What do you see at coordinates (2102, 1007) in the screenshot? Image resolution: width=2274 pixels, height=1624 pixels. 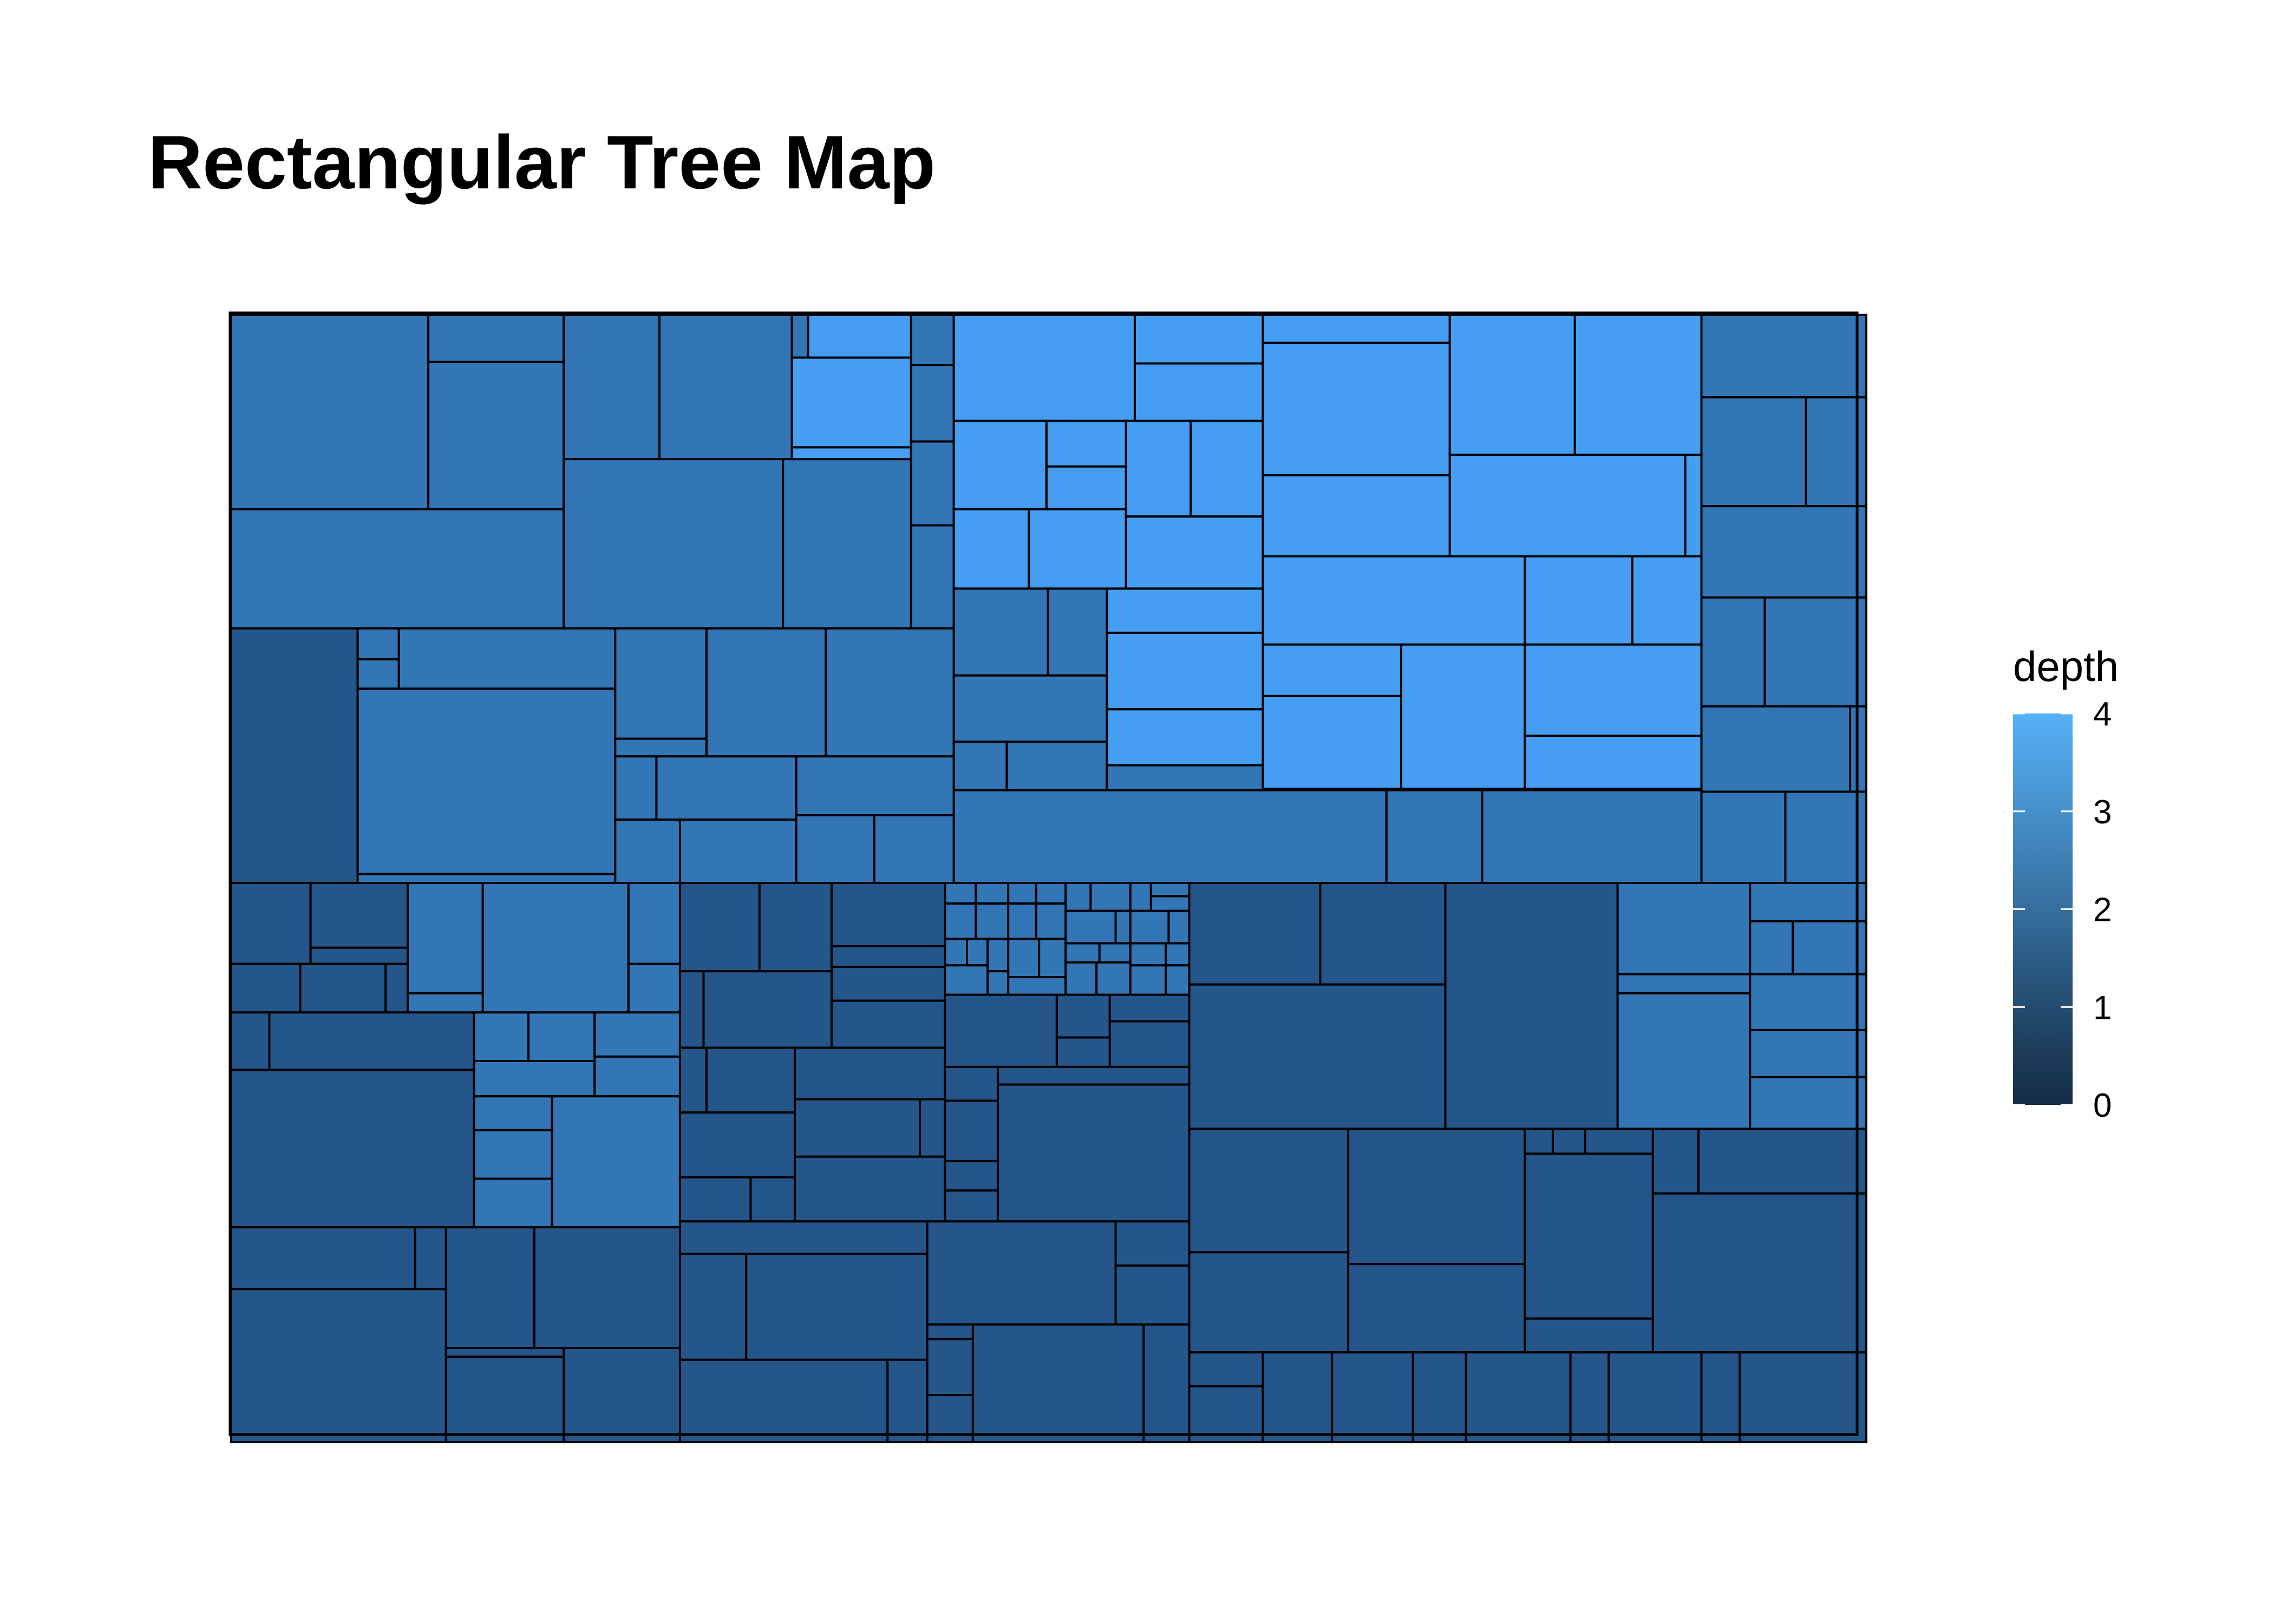 I see `legend-tick-label: 1` at bounding box center [2102, 1007].